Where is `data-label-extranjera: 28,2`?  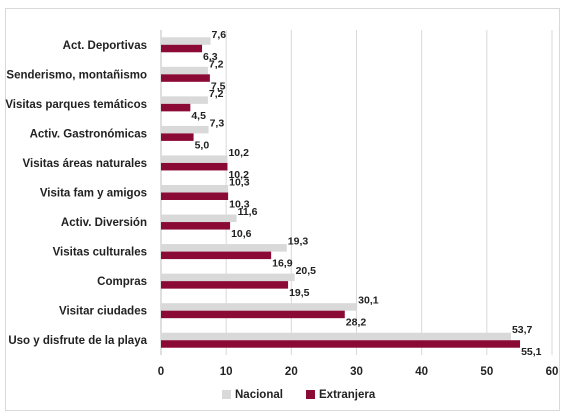
data-label-extranjera: 28,2 is located at coordinates (356, 323).